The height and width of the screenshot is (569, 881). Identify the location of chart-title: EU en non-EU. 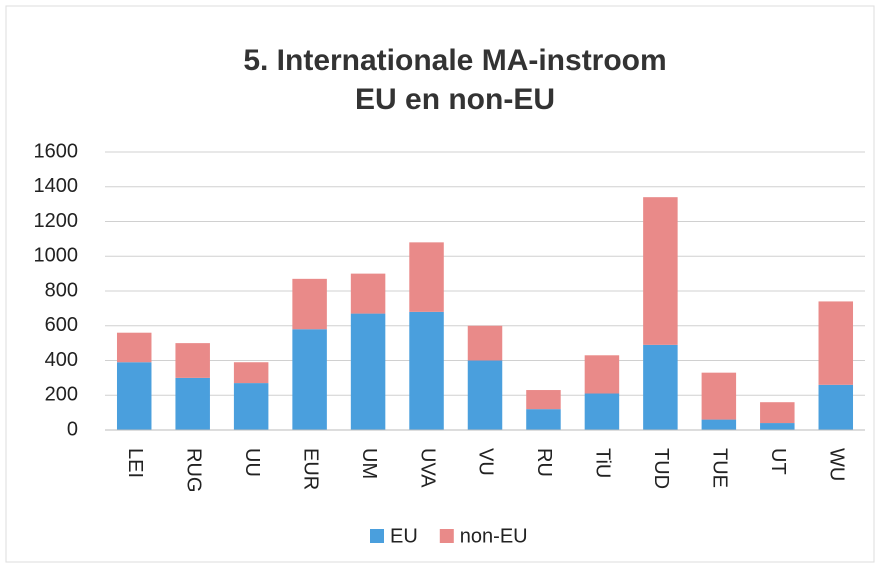
(455, 99).